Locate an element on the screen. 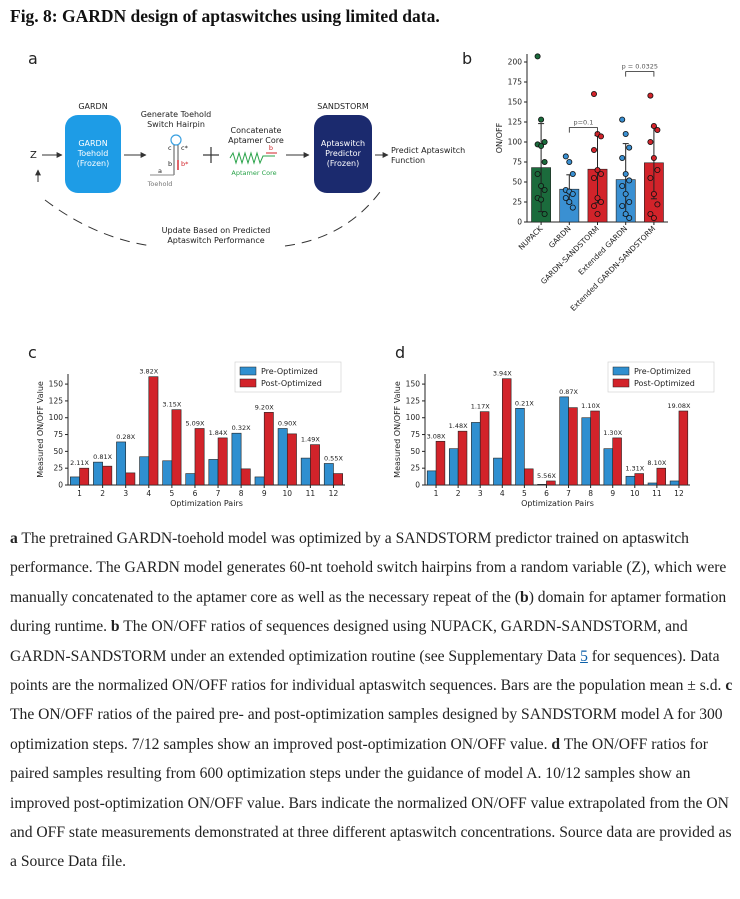  fold-change-label: 1.17X is located at coordinates (480, 407).